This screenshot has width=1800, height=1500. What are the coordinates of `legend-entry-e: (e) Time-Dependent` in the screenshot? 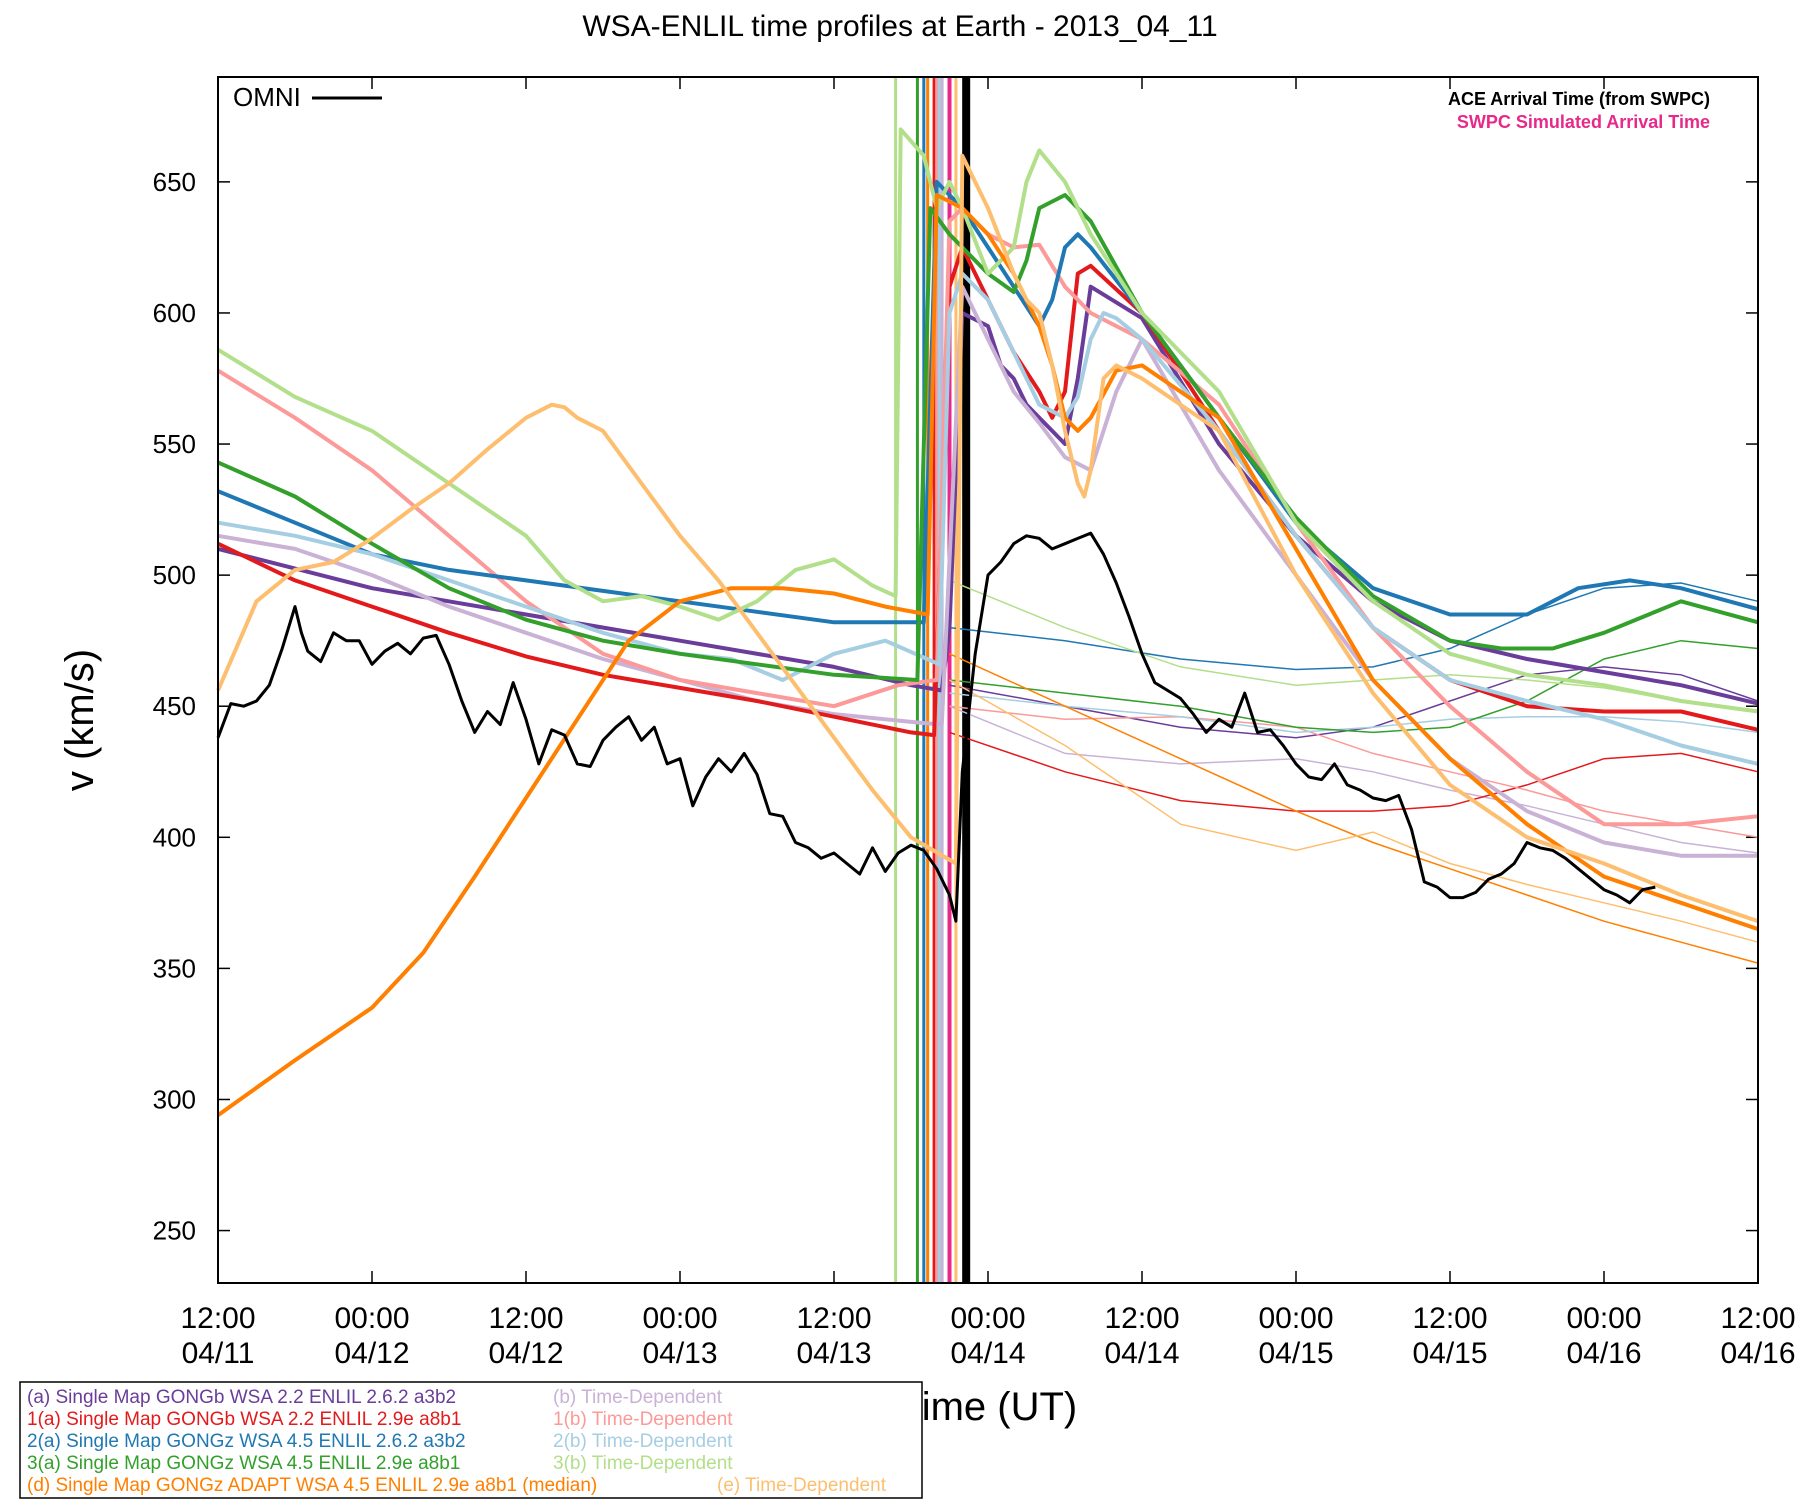 It's located at (802, 1485).